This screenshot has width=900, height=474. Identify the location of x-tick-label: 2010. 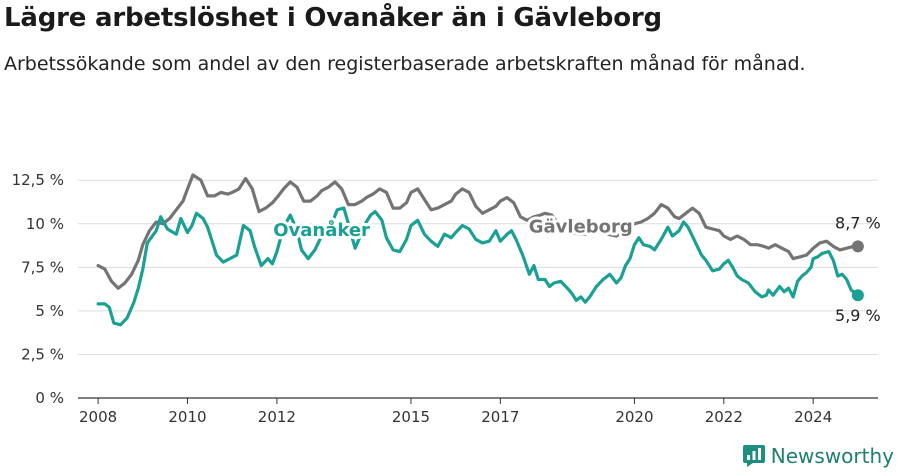
(187, 417).